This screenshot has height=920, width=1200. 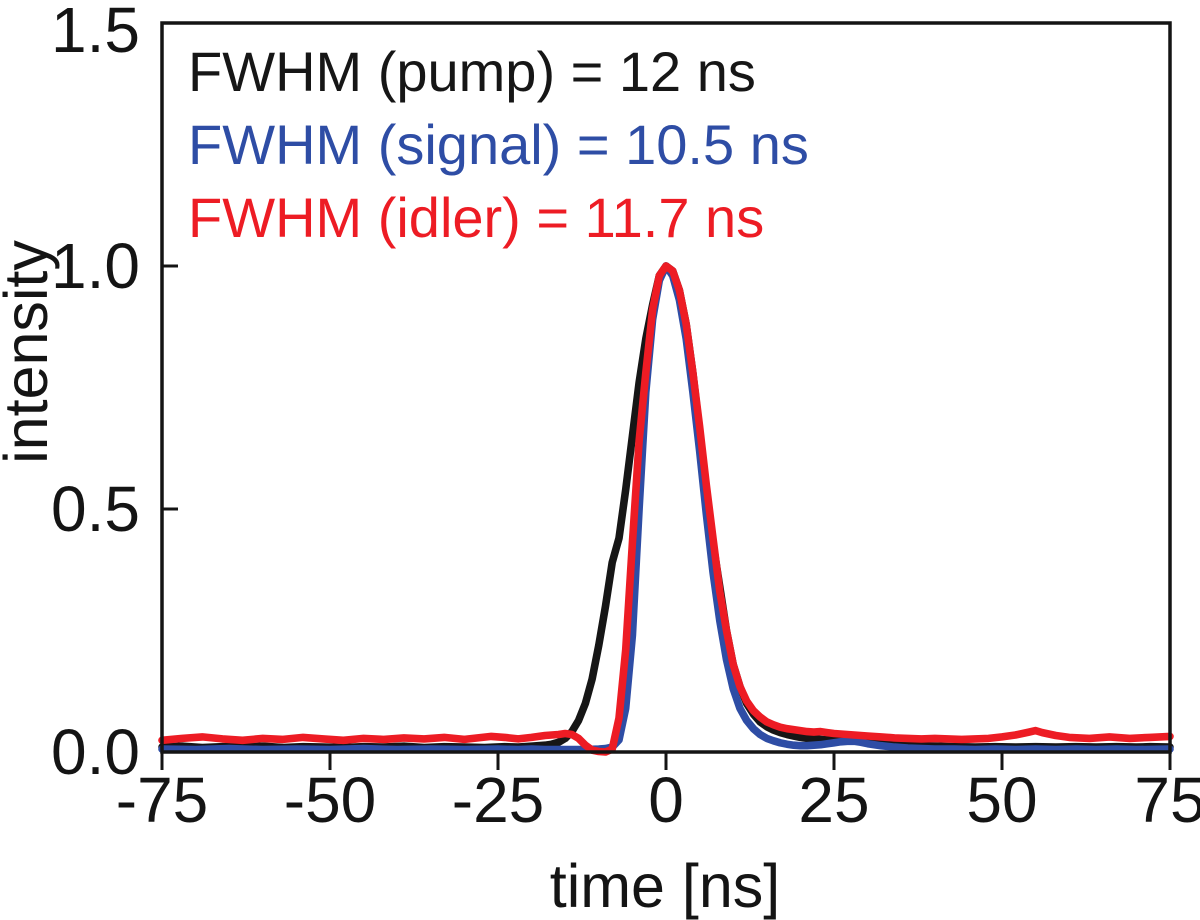 What do you see at coordinates (498, 800) in the screenshot?
I see `x-tick-label--25: -25` at bounding box center [498, 800].